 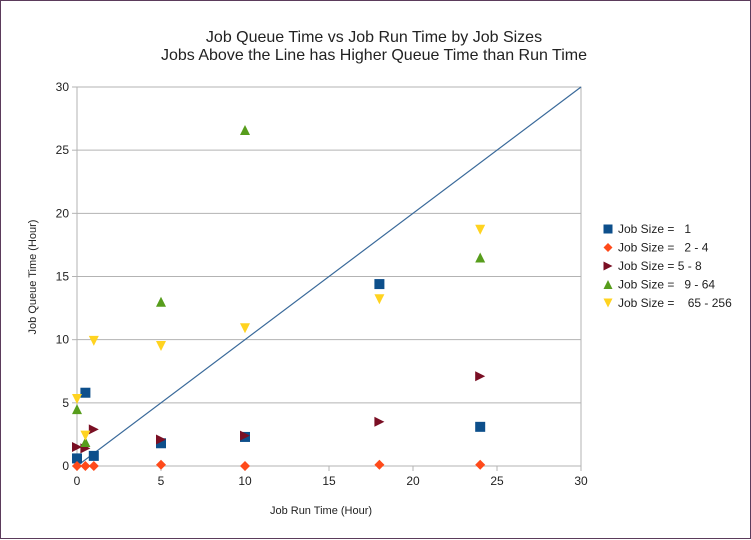 I want to click on x-tick-label: 0, so click(x=77, y=481).